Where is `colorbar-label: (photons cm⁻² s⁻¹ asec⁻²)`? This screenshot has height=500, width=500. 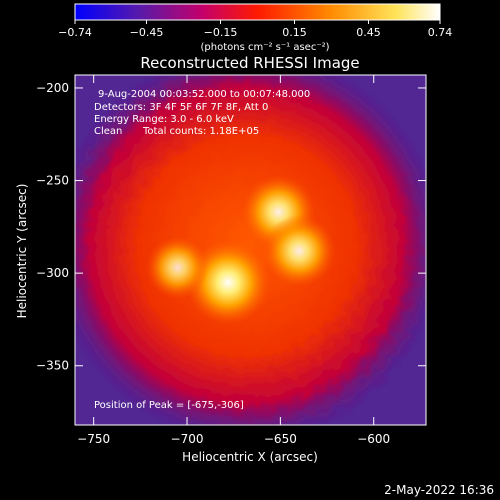
colorbar-label: (photons cm⁻² s⁻¹ asec⁻²) is located at coordinates (264, 47).